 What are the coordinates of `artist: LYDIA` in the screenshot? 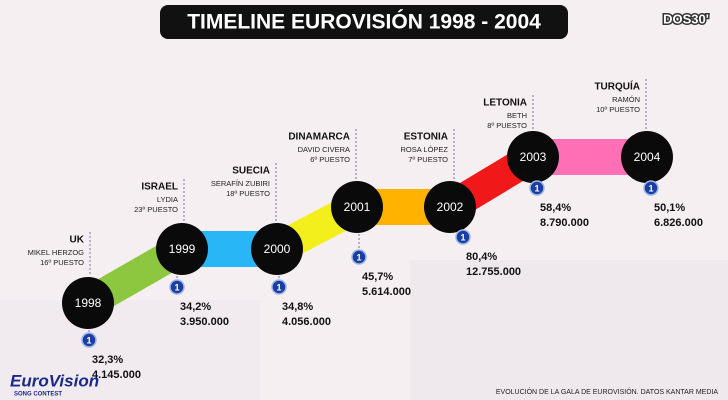 It's located at (167, 199).